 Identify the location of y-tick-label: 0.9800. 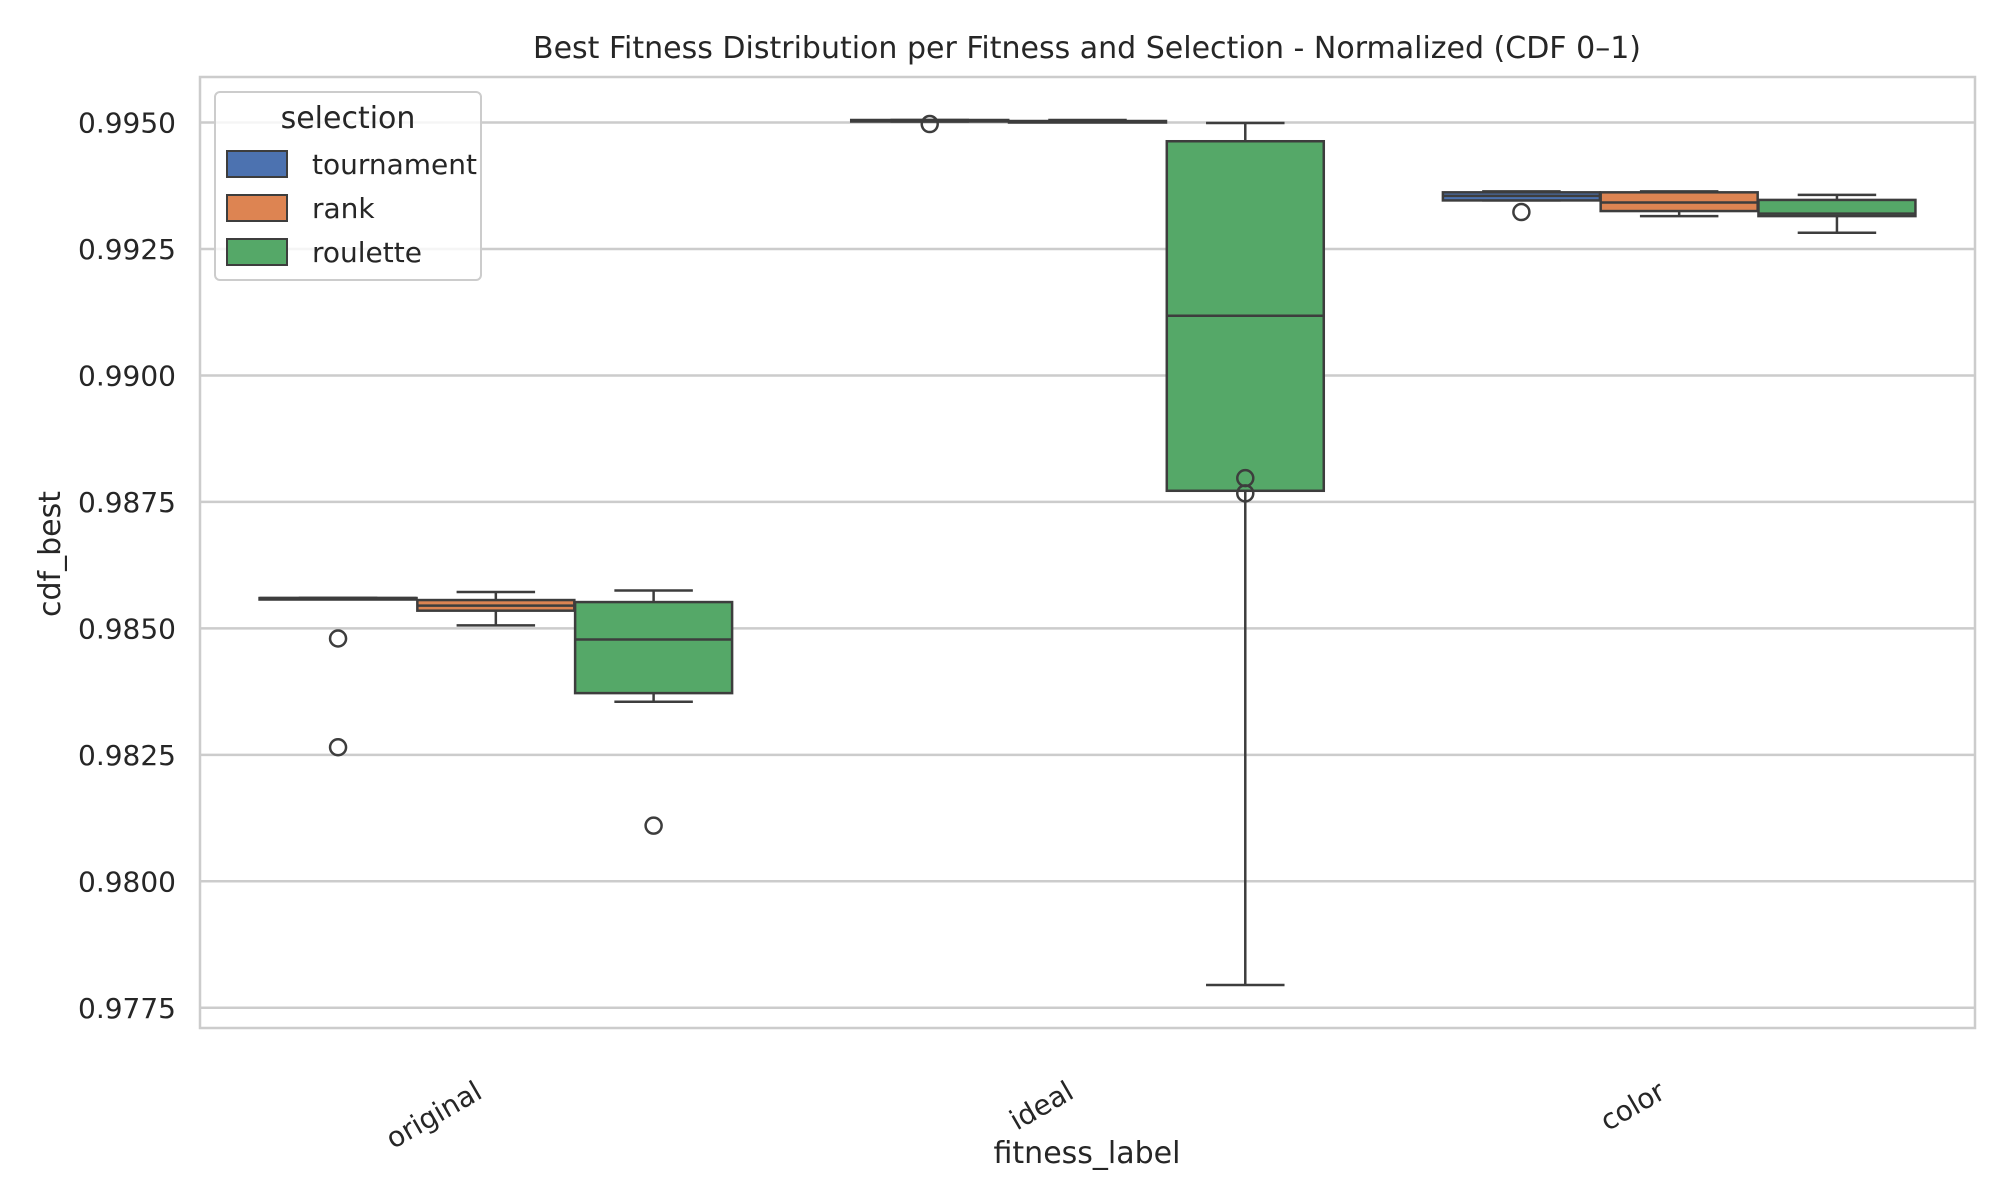
(127, 881).